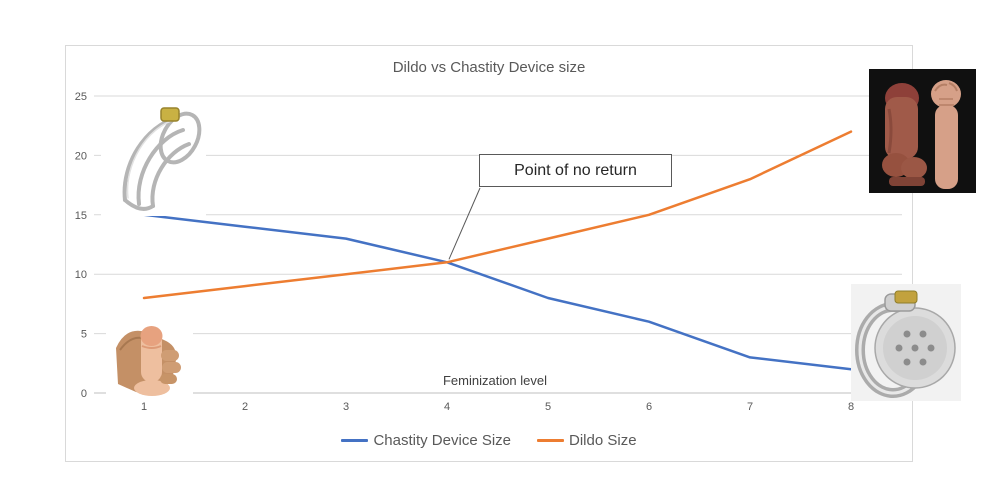 The height and width of the screenshot is (500, 984). Describe the element at coordinates (489, 67) in the screenshot. I see `chart-title: Dildo vs Chastity Device size` at that location.